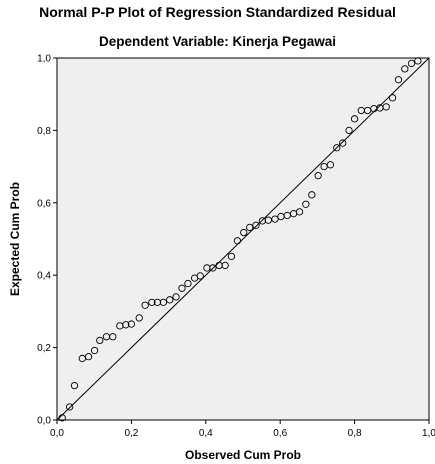 This screenshot has width=435, height=464. I want to click on x-tick-label: 0,0, so click(57, 433).